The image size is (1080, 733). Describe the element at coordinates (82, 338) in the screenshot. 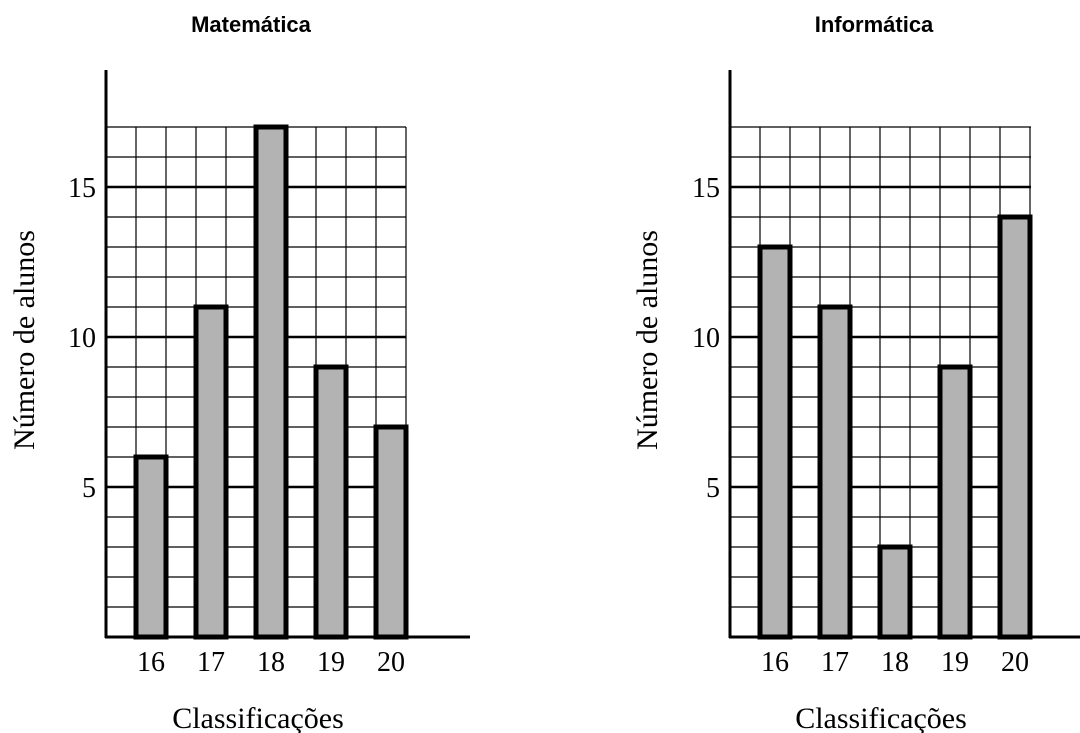

I see `chart-1-ytick-label: 10` at that location.